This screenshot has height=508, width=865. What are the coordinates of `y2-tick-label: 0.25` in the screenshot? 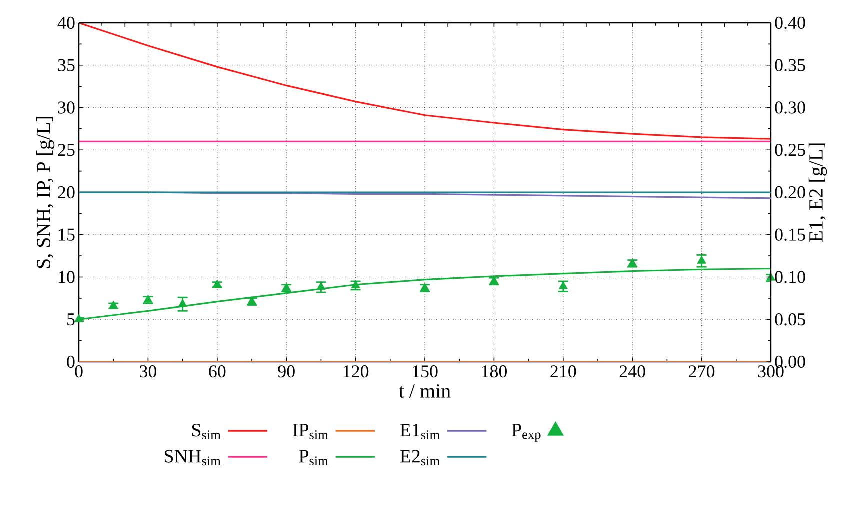 It's located at (790, 150).